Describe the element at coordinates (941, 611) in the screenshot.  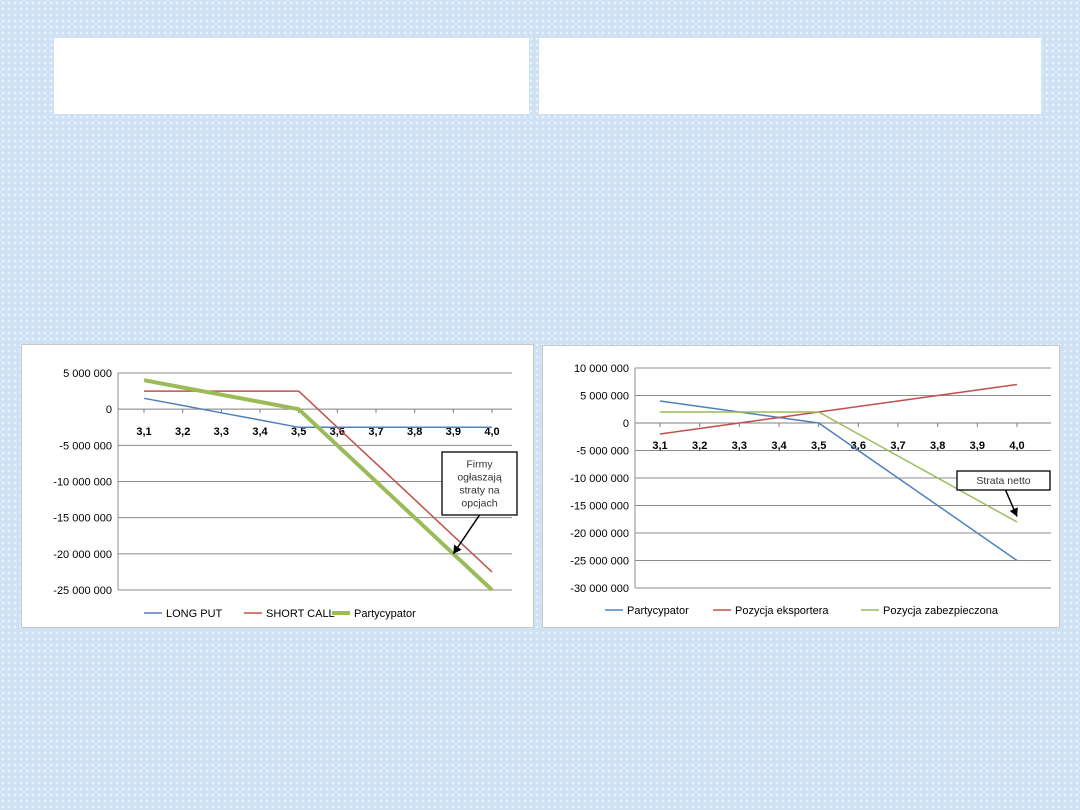
I see `legend-label: Pozycja zabezpieczona` at that location.